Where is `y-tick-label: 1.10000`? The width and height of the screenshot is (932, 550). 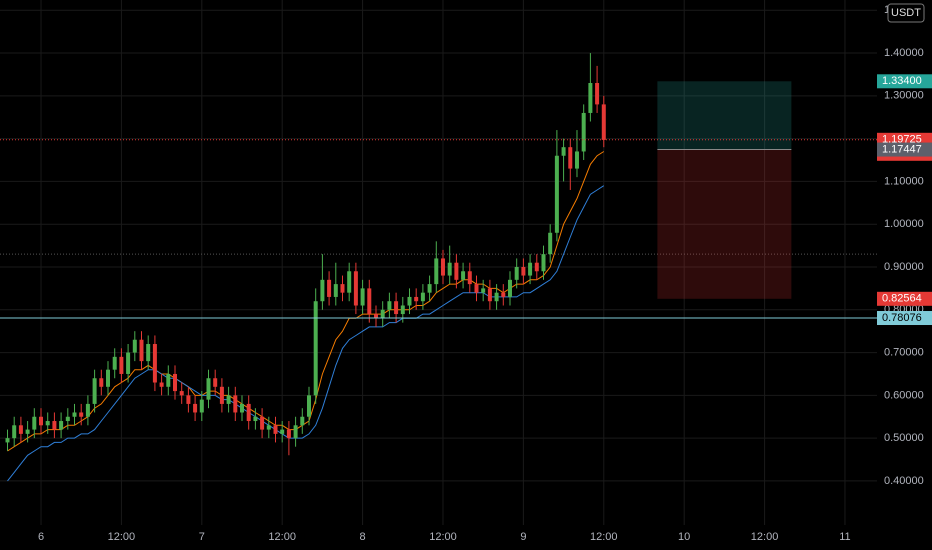
y-tick-label: 1.10000 is located at coordinates (904, 181).